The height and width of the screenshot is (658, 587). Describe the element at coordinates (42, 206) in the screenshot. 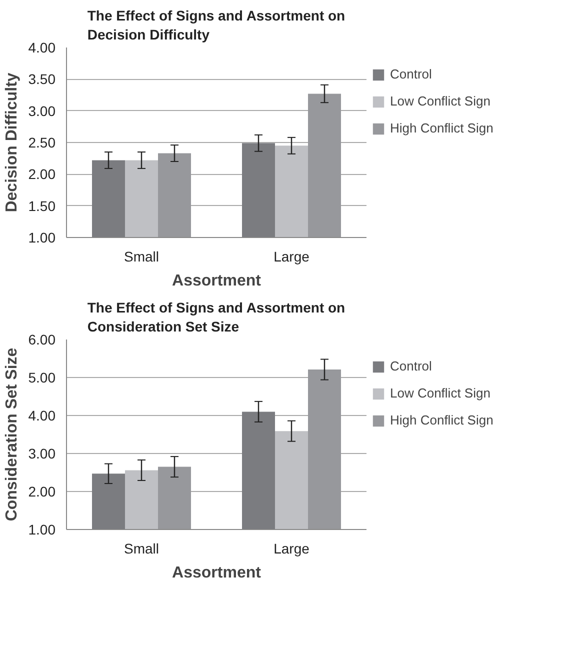

I see `y-tick-label: 1.50` at that location.